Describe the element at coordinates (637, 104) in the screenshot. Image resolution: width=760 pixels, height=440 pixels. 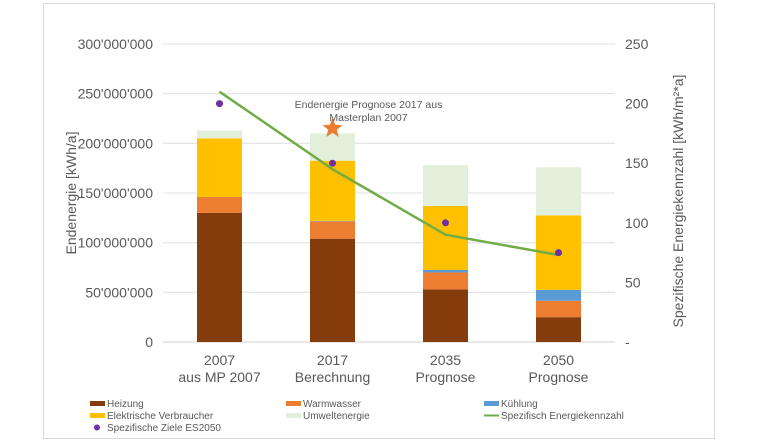
I see `y2-tick-label: 200` at that location.